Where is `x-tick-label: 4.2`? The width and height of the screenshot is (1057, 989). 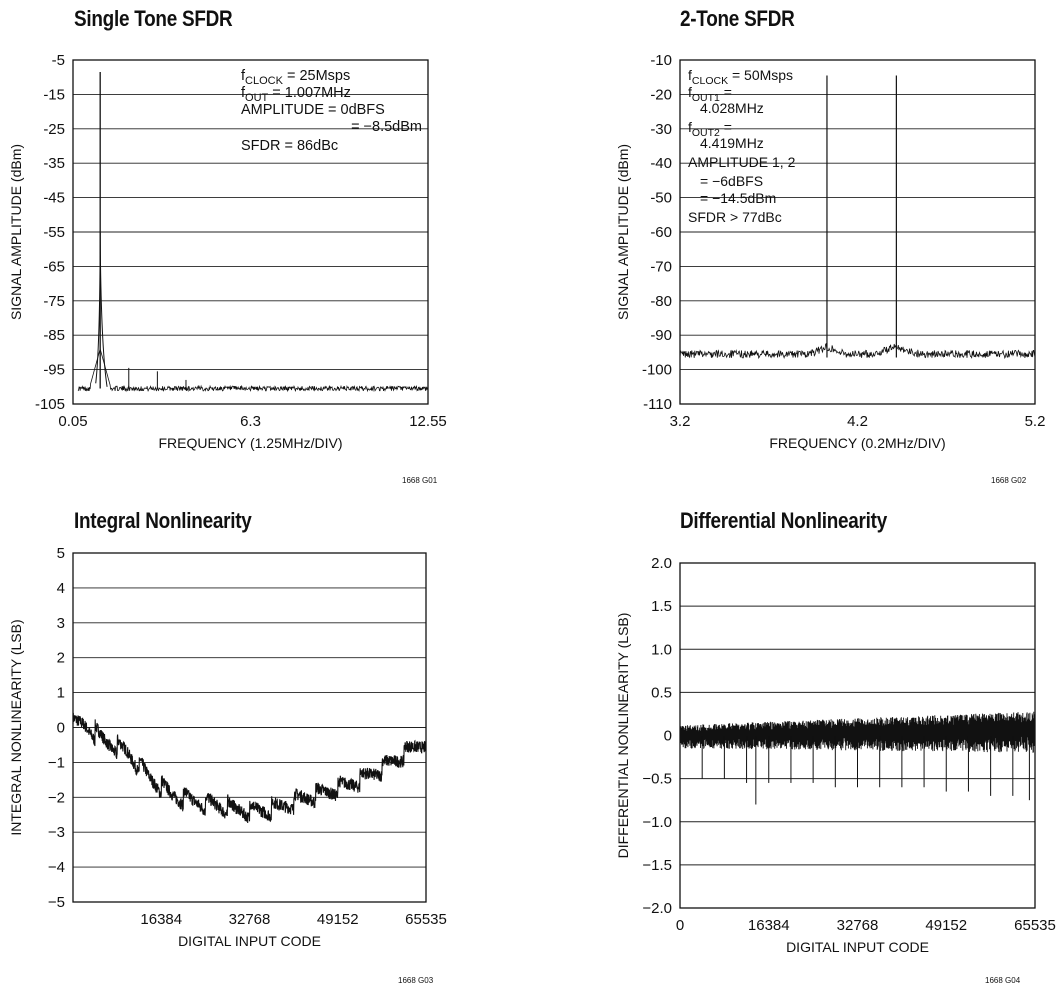 x-tick-label: 4.2 is located at coordinates (857, 421).